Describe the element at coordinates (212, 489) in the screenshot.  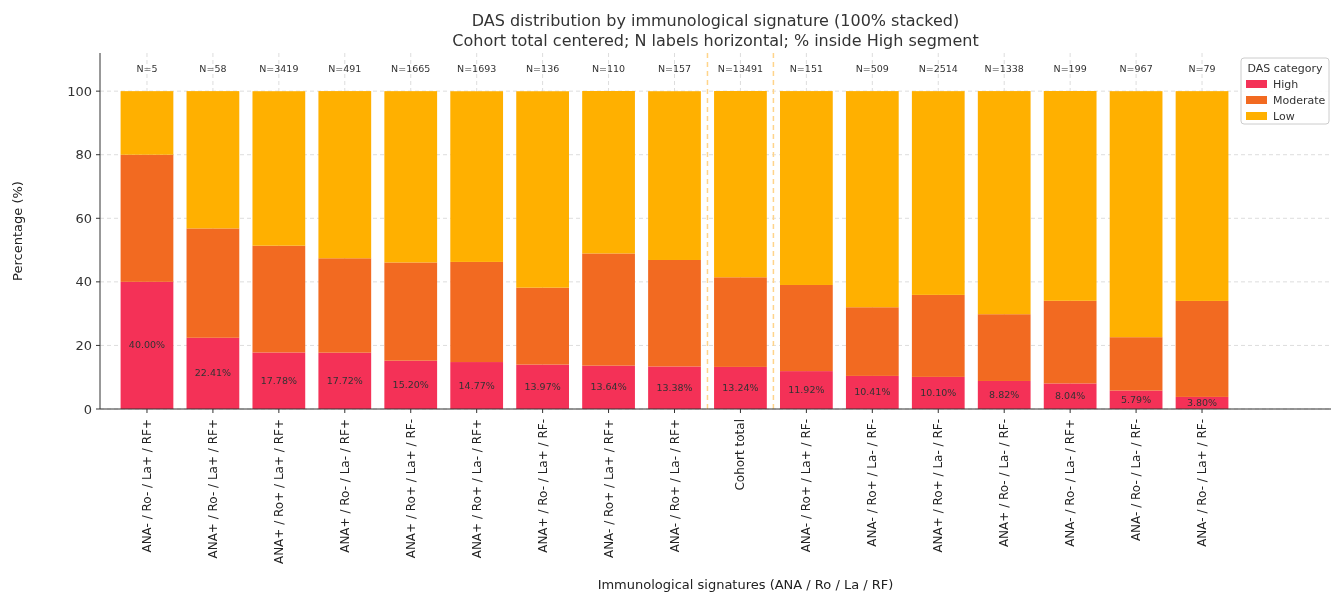
I see `x-tick-label: ANA+ / Ro- / La+ / RF+` at that location.